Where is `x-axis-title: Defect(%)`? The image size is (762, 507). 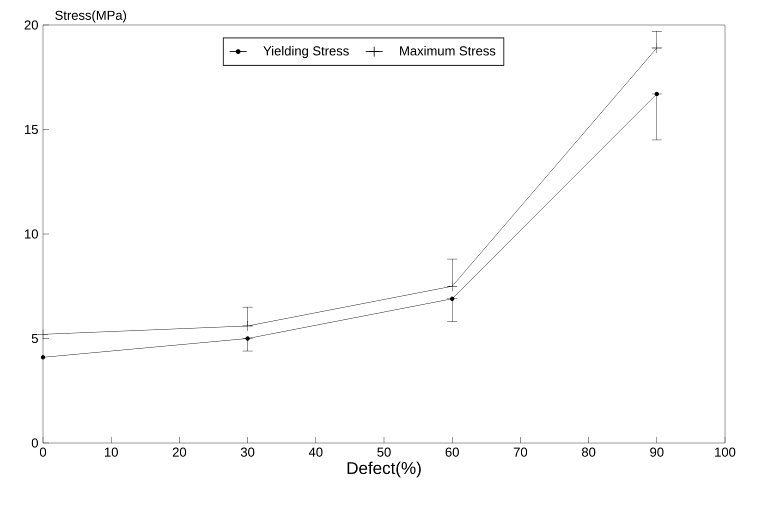 x-axis-title: Defect(%) is located at coordinates (384, 470).